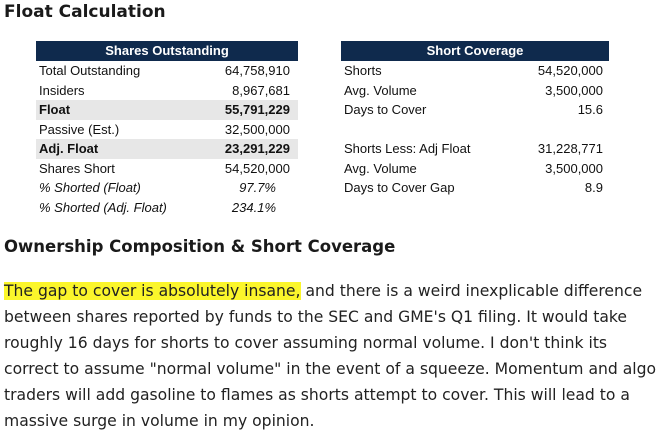 The image size is (662, 445). What do you see at coordinates (167, 169) in the screenshot?
I see `table-row-shares-short: Shares Short 54,520,000` at bounding box center [167, 169].